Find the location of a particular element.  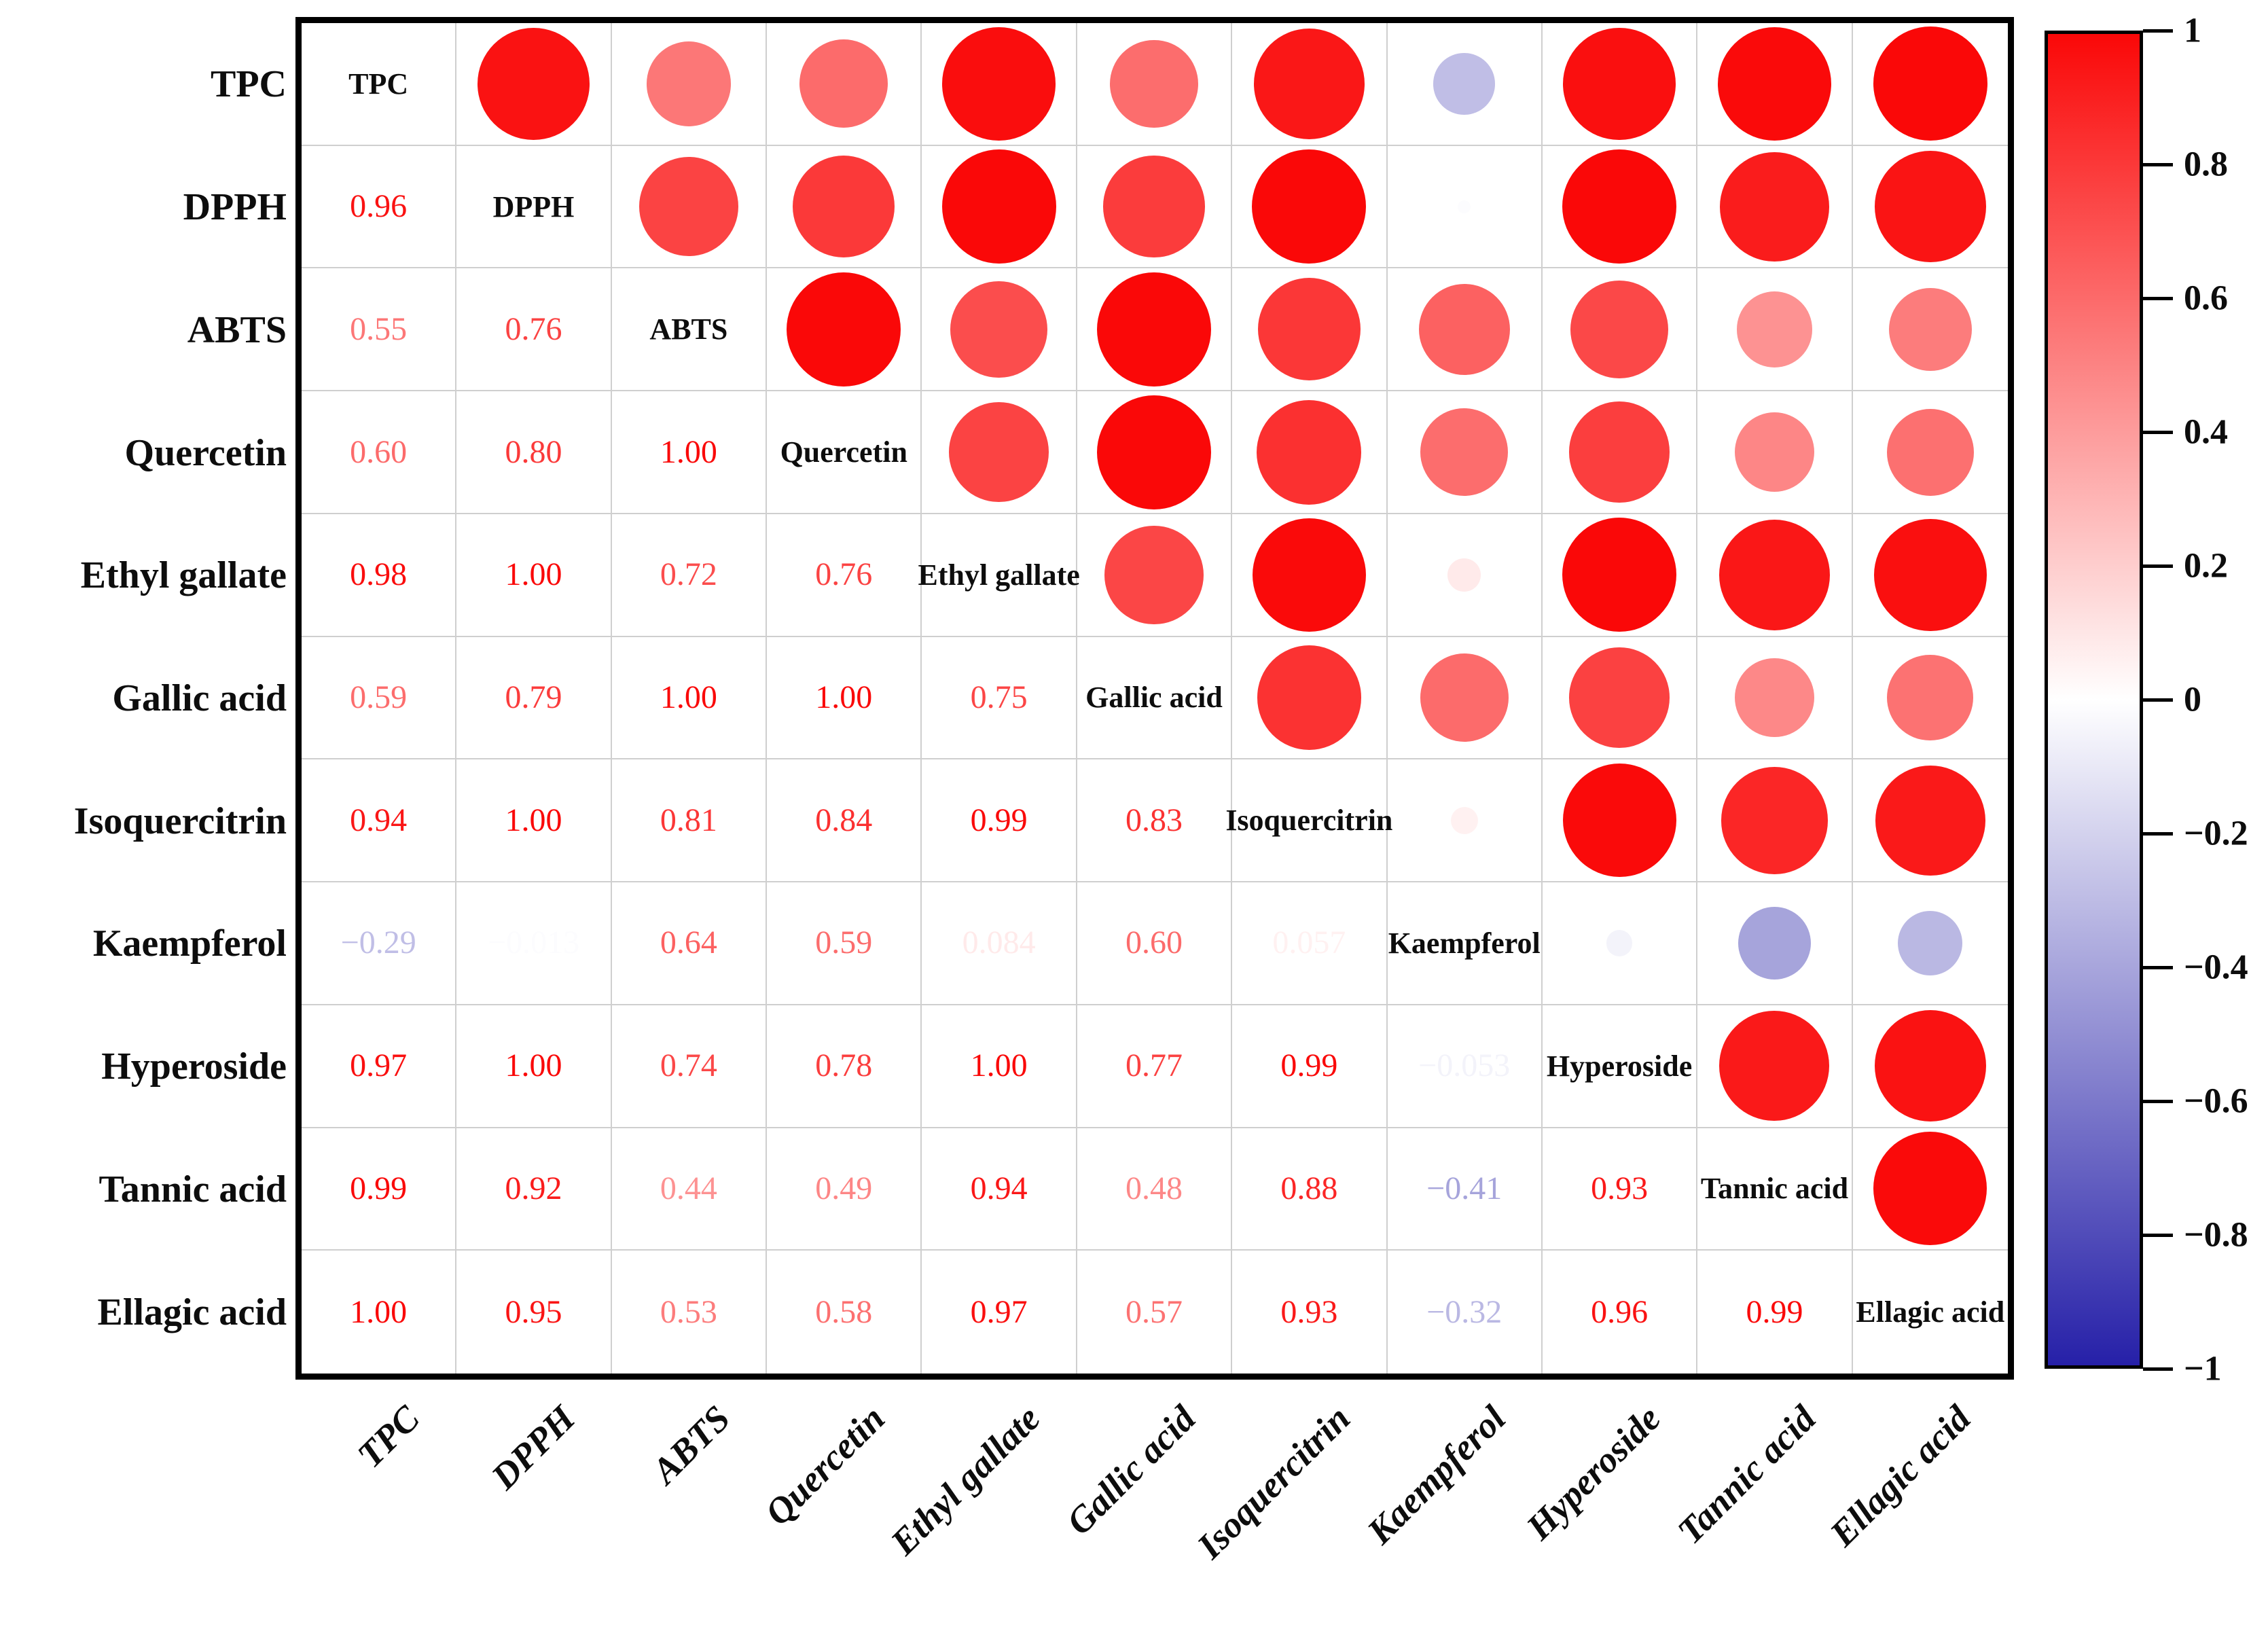

correlation-value: 0.057 is located at coordinates (1309, 943).